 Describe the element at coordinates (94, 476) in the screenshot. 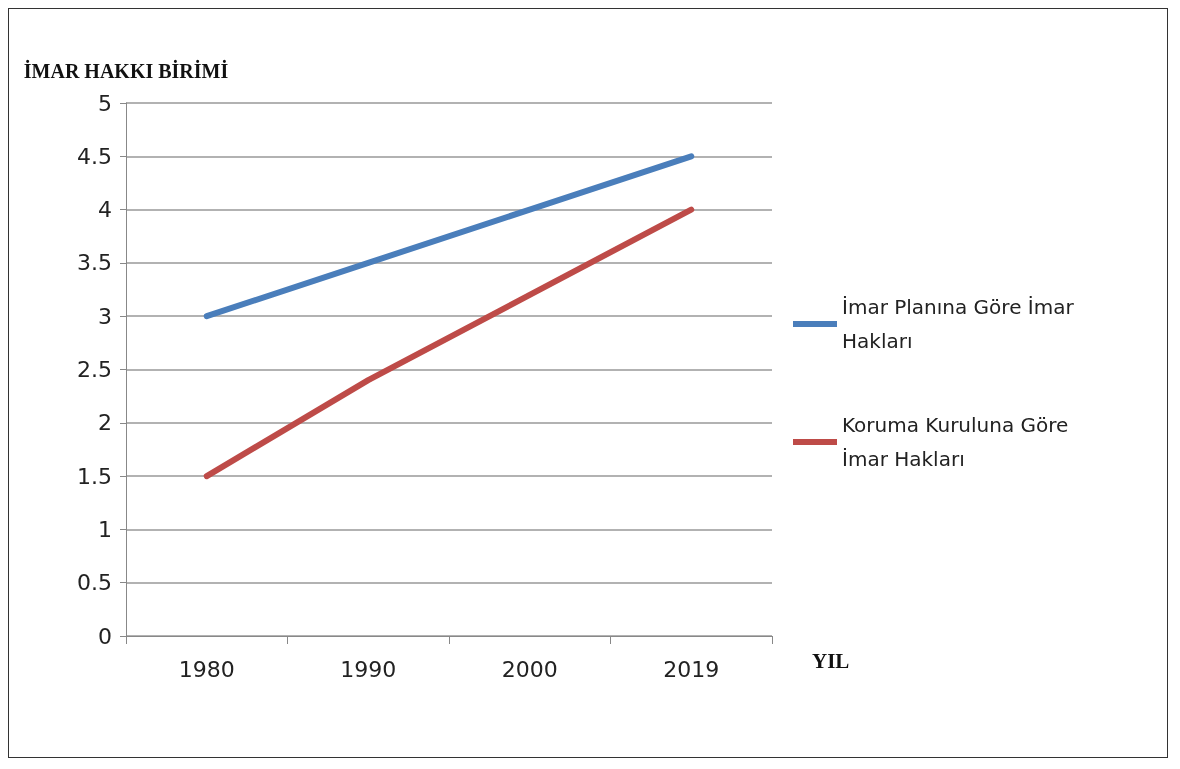

I see `y-tick-label: 1.5` at that location.